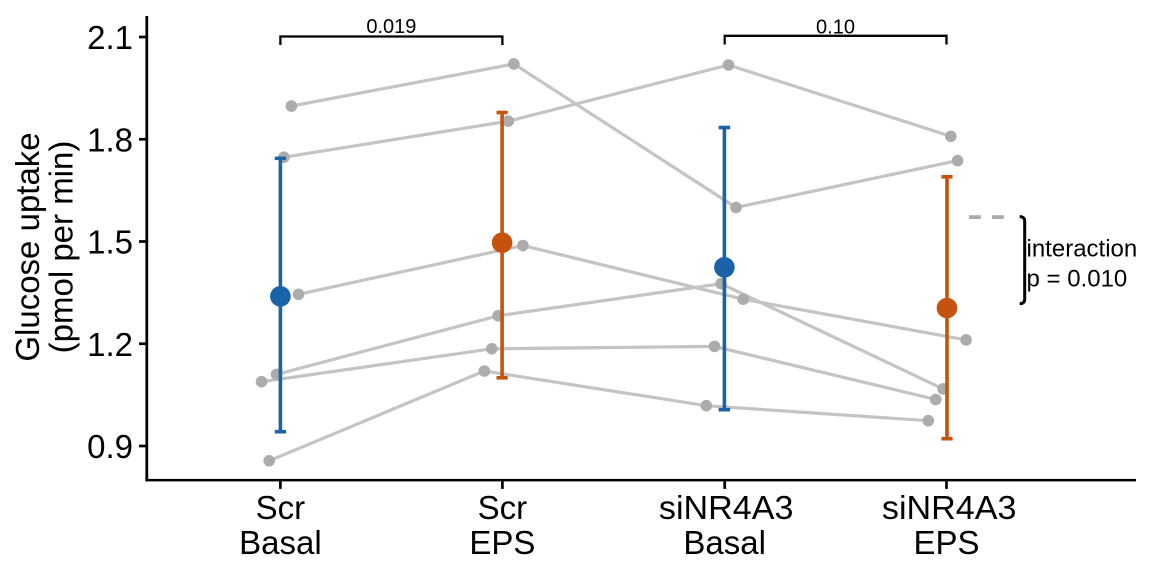  I want to click on svg-text: (pmol per min), so click(61, 247).